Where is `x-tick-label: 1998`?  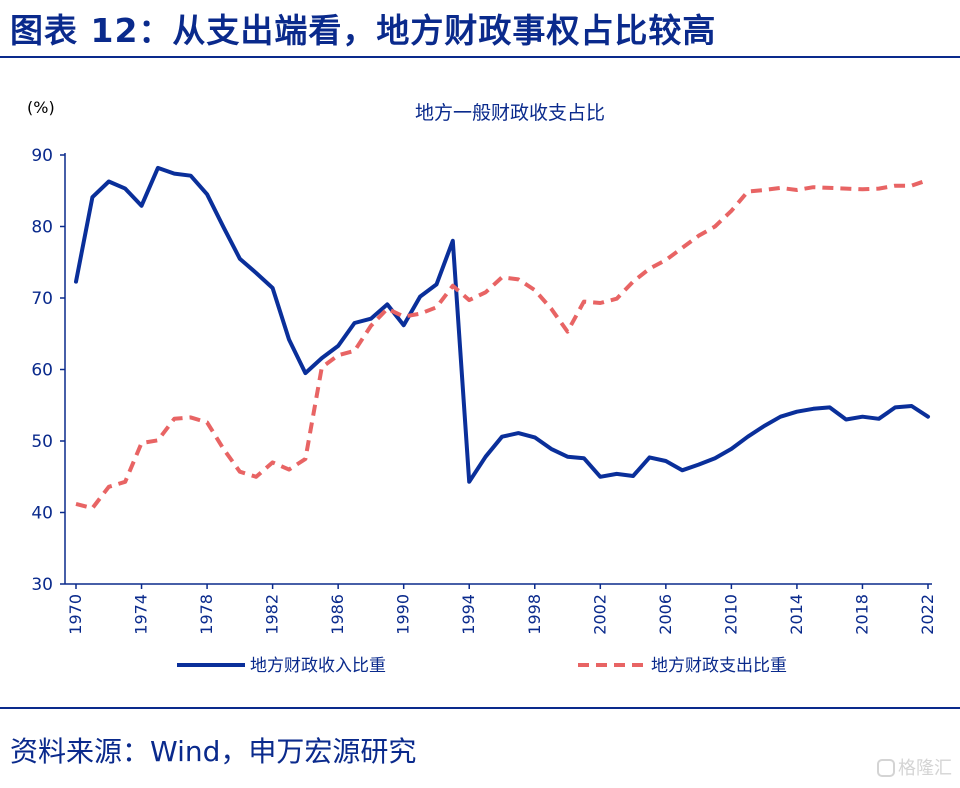 x-tick-label: 1998 is located at coordinates (534, 614).